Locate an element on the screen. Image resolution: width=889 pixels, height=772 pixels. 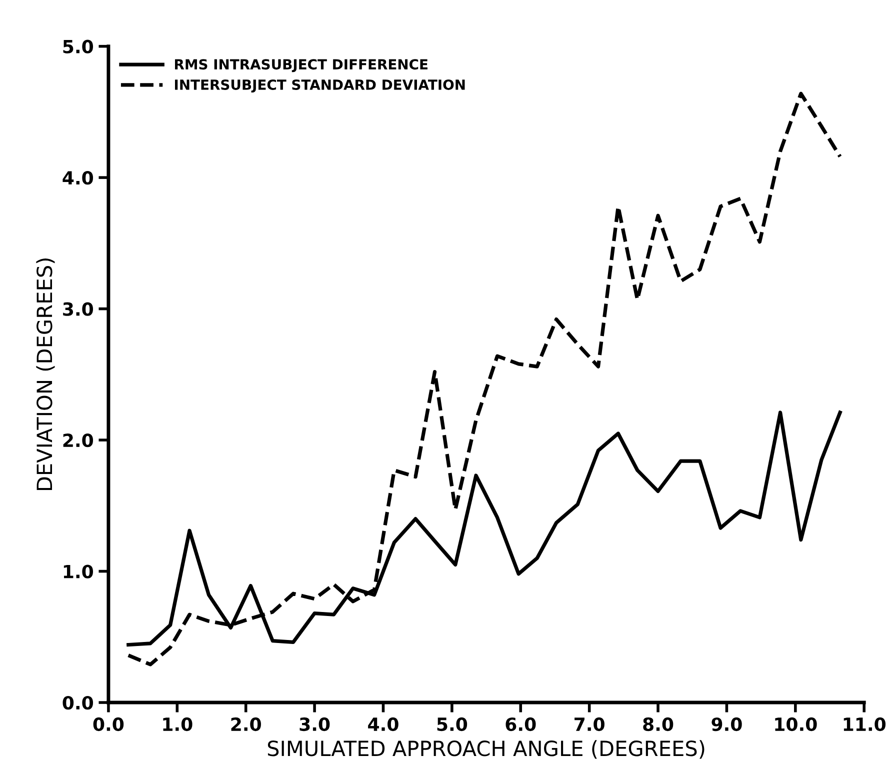
x-tick-label: 4.0 is located at coordinates (383, 724).